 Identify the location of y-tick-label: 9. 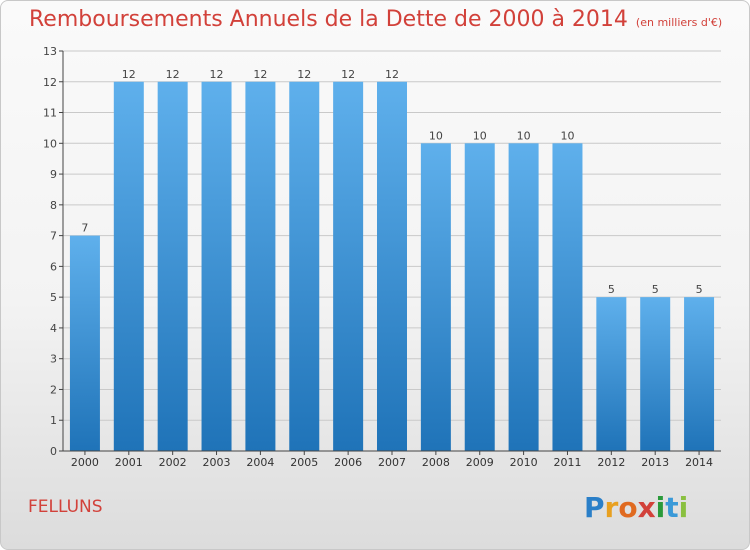
(53, 174).